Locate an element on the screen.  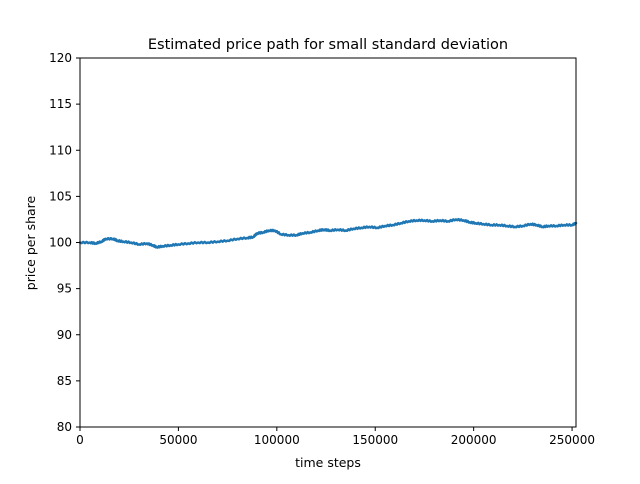
y-tick-label: 85 is located at coordinates (64, 381).